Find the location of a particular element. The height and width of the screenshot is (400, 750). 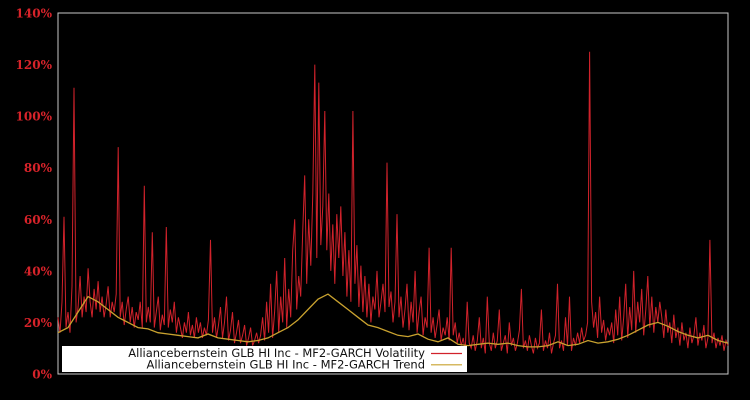

series-line-trend is located at coordinates (393, 320).